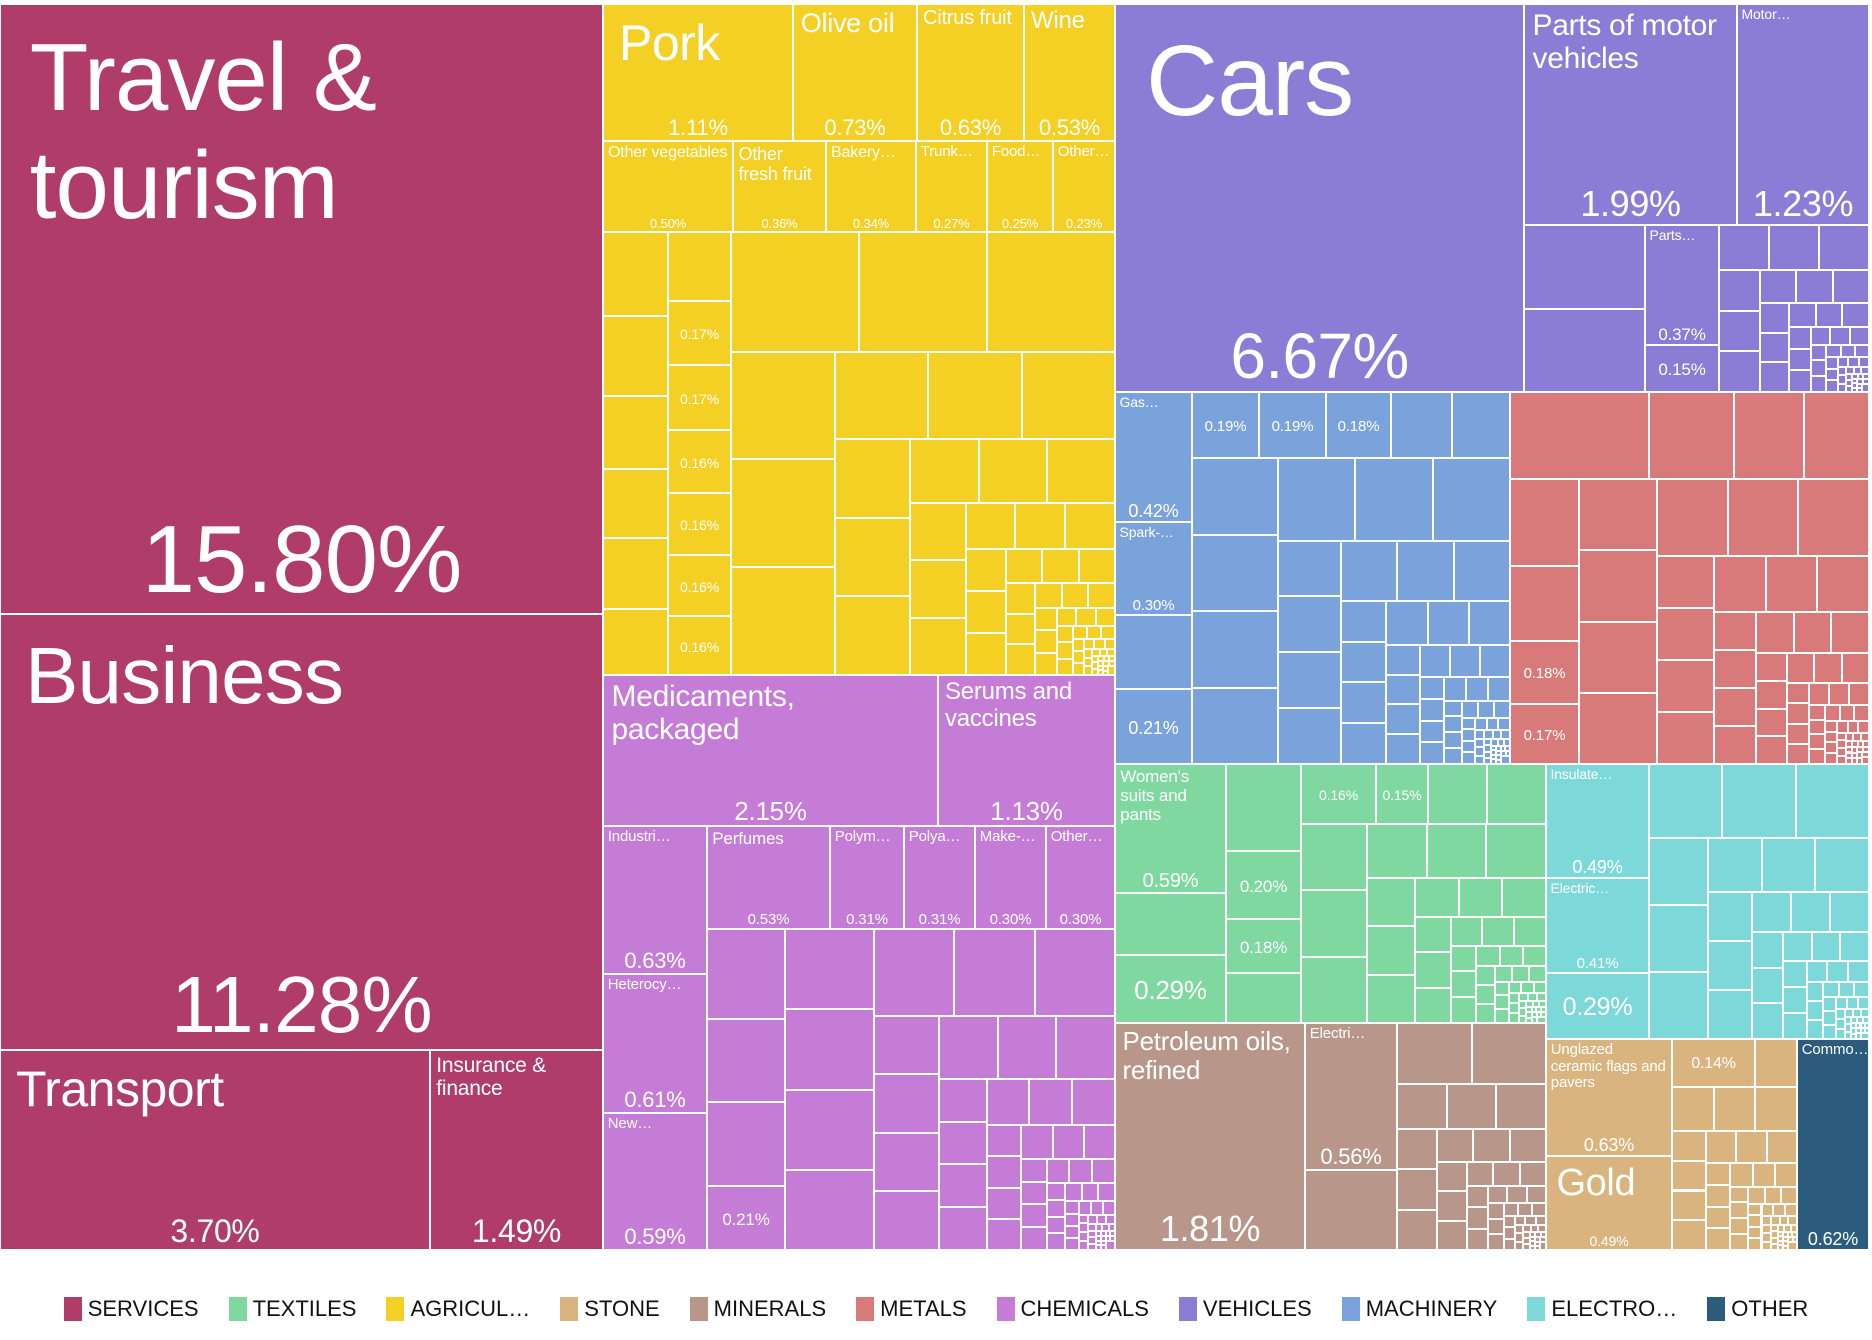 The width and height of the screenshot is (1872, 1340). What do you see at coordinates (1072, 1309) in the screenshot?
I see `legend-item-chemicals: CHEMICALS` at bounding box center [1072, 1309].